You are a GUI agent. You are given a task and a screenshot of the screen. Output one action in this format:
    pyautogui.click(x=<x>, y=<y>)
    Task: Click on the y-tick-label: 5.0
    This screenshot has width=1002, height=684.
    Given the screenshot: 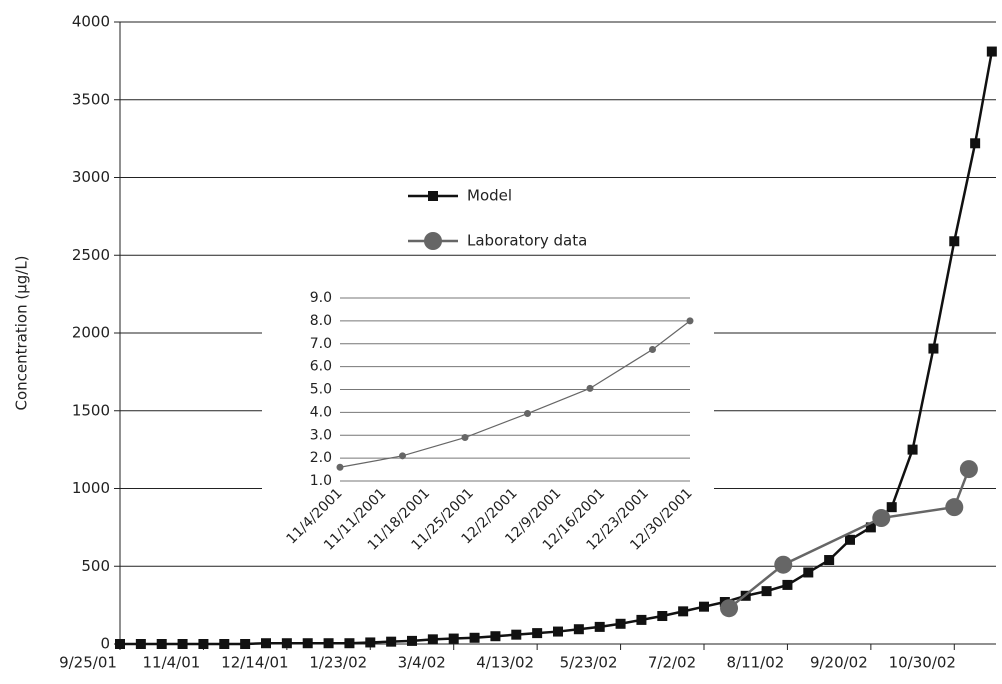 What is the action you would take?
    pyautogui.click(x=321, y=390)
    